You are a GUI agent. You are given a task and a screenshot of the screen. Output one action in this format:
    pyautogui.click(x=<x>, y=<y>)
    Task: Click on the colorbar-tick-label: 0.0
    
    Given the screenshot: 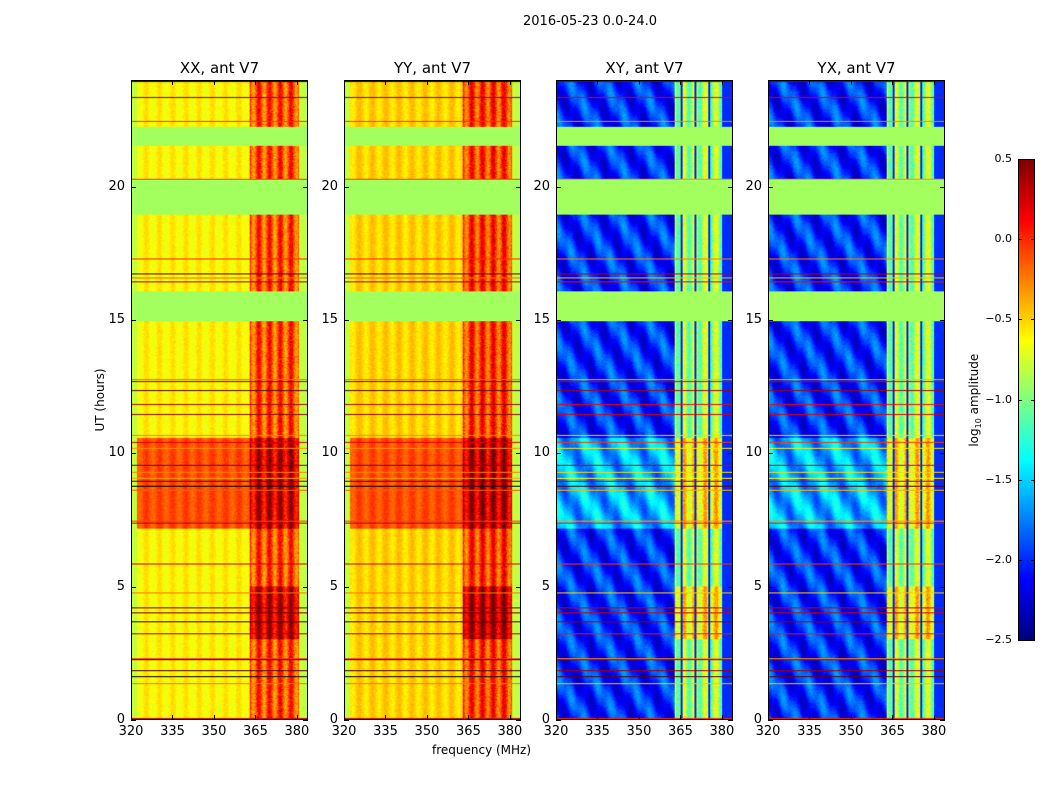 What is the action you would take?
    pyautogui.click(x=1003, y=239)
    